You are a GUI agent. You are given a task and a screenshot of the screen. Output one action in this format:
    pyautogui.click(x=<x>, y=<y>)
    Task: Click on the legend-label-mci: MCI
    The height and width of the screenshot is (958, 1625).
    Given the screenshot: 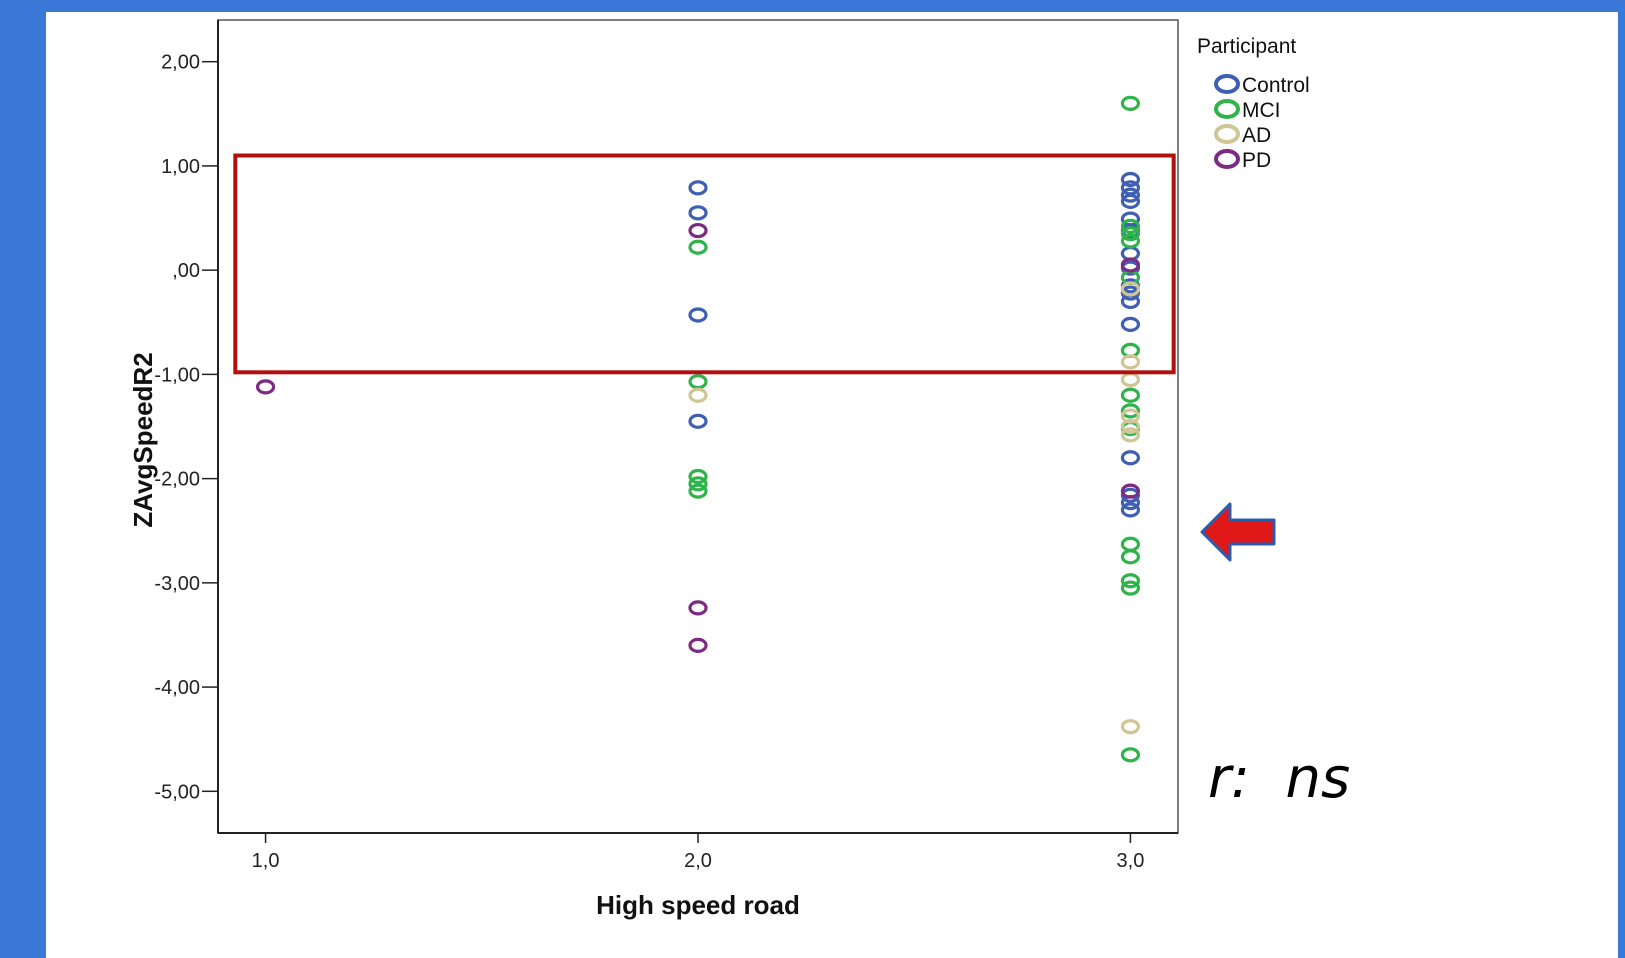 What is the action you would take?
    pyautogui.click(x=1261, y=110)
    